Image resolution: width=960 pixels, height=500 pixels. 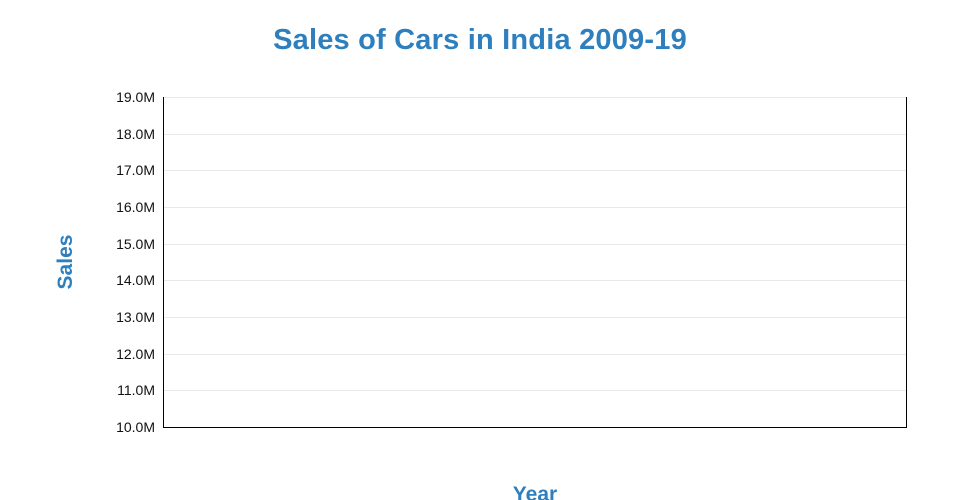 What do you see at coordinates (535, 491) in the screenshot?
I see `x-axis-title: Year` at bounding box center [535, 491].